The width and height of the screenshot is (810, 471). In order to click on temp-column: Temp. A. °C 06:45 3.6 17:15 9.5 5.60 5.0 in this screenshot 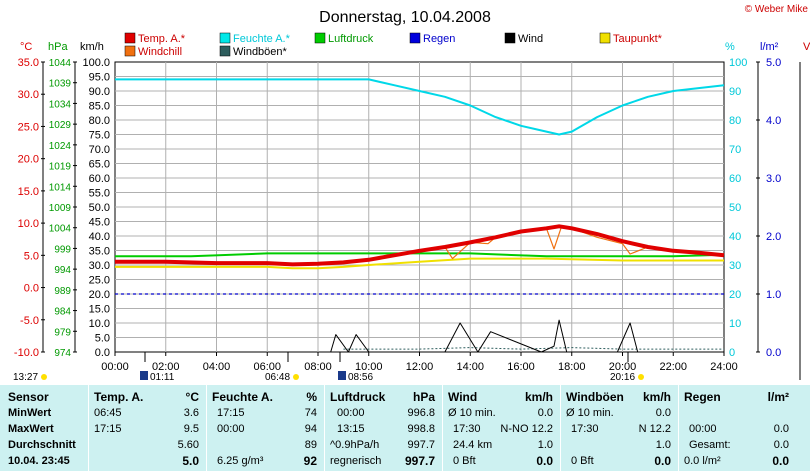, I will do `click(147, 428)`.